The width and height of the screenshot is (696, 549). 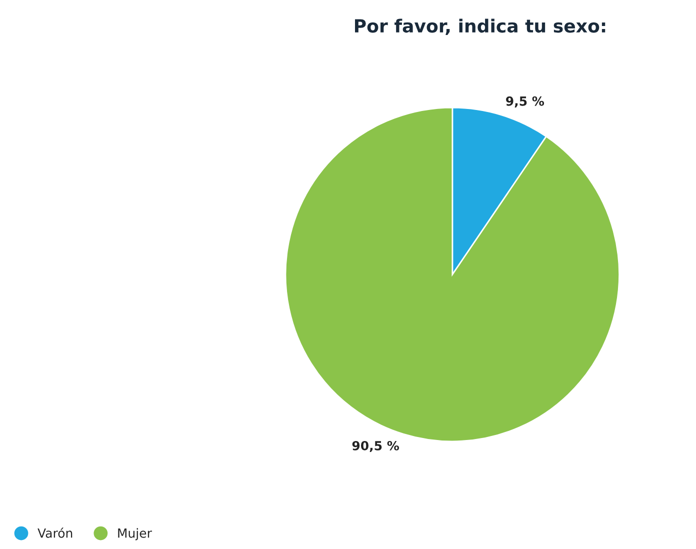 I want to click on data-label: 90,5 %, so click(x=376, y=446).